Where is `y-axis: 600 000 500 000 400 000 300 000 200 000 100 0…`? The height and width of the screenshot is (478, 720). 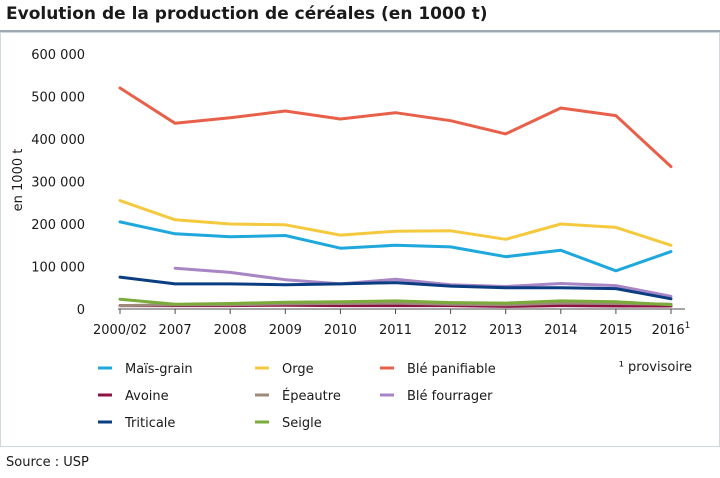 y-axis: 600 000 500 000 400 000 300 000 200 000 100 0… is located at coordinates (58, 183).